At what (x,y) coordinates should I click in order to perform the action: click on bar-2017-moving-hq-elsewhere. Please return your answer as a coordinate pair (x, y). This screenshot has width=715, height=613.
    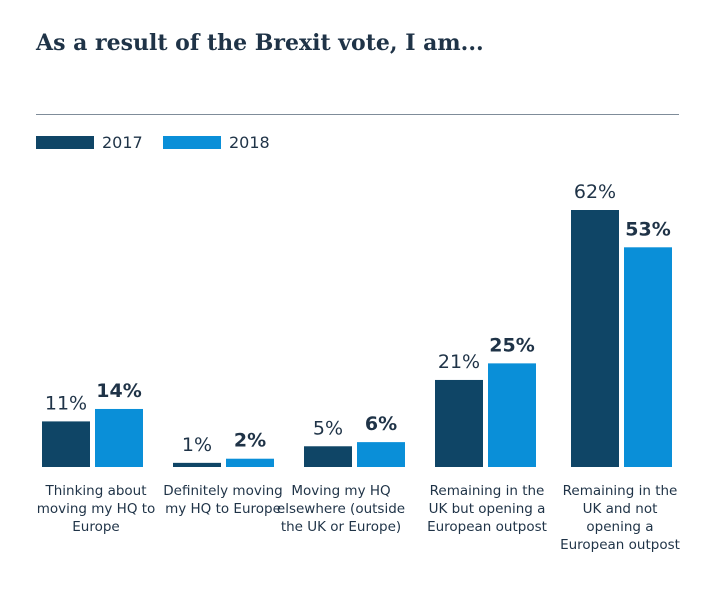
    Looking at the image, I should click on (328, 456).